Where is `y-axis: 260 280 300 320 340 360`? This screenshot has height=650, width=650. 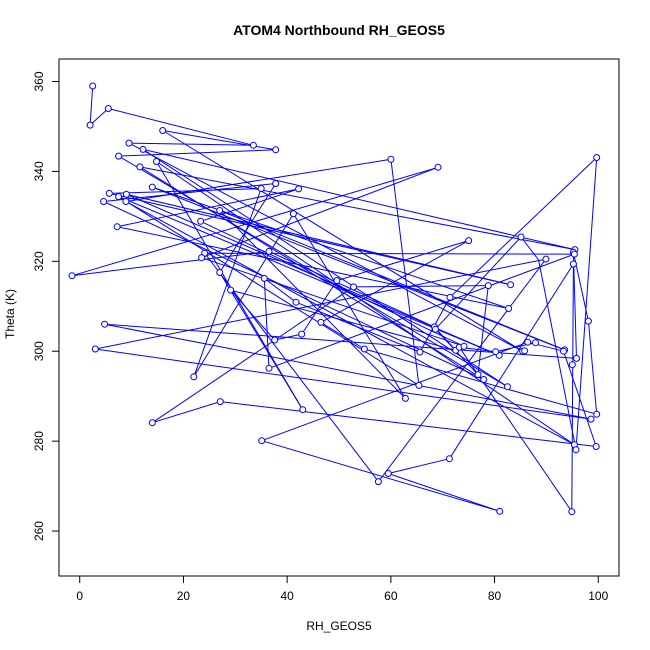
y-axis: 260 280 300 320 340 360 is located at coordinates (46, 306).